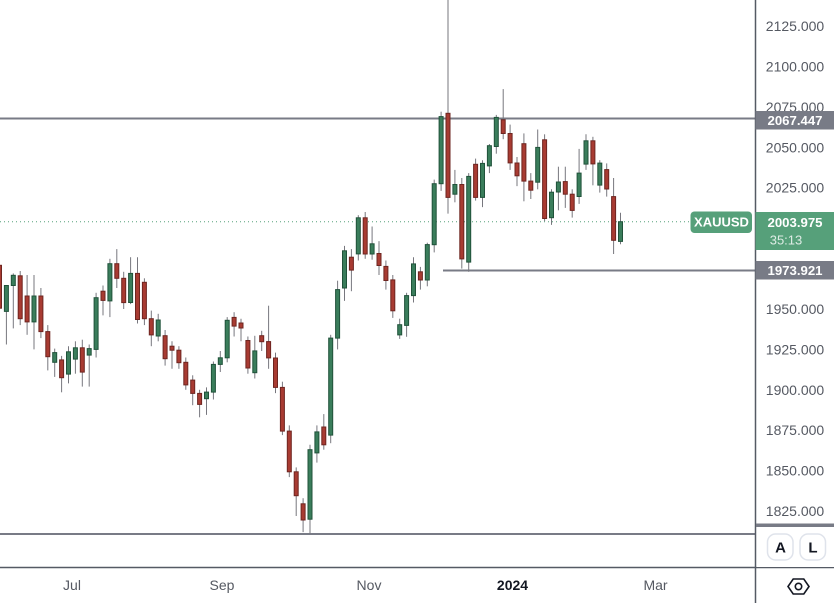  Describe the element at coordinates (369, 585) in the screenshot. I see `svg-text: Nov` at that location.